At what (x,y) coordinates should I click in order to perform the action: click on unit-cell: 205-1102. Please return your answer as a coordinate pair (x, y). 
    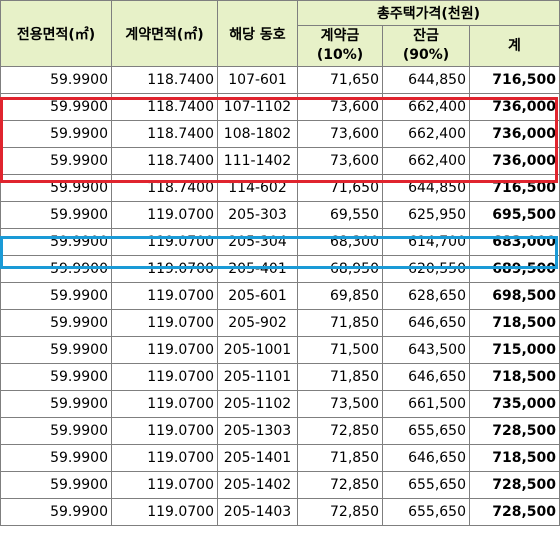
    Looking at the image, I should click on (257, 404).